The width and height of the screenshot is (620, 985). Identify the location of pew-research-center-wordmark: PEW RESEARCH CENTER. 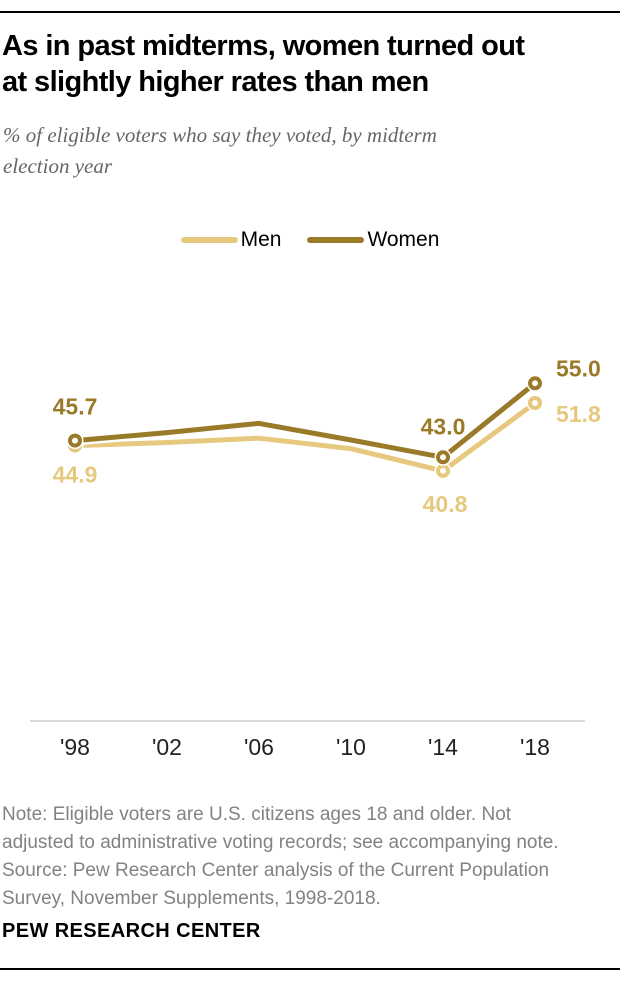
(131, 931).